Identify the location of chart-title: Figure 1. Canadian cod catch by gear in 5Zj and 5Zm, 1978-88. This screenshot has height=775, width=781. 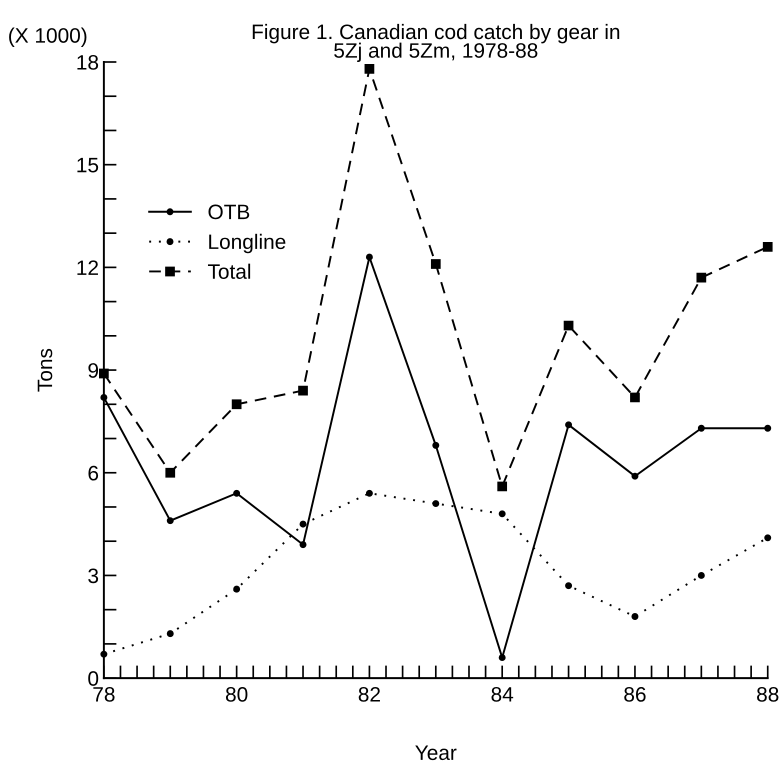
(436, 43).